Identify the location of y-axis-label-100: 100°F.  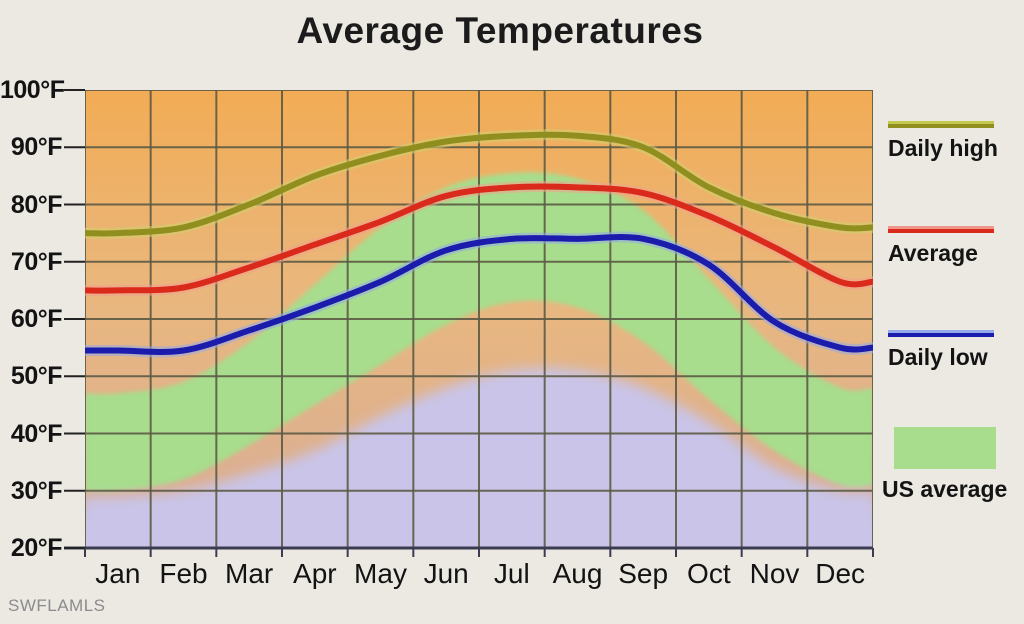
(32, 90).